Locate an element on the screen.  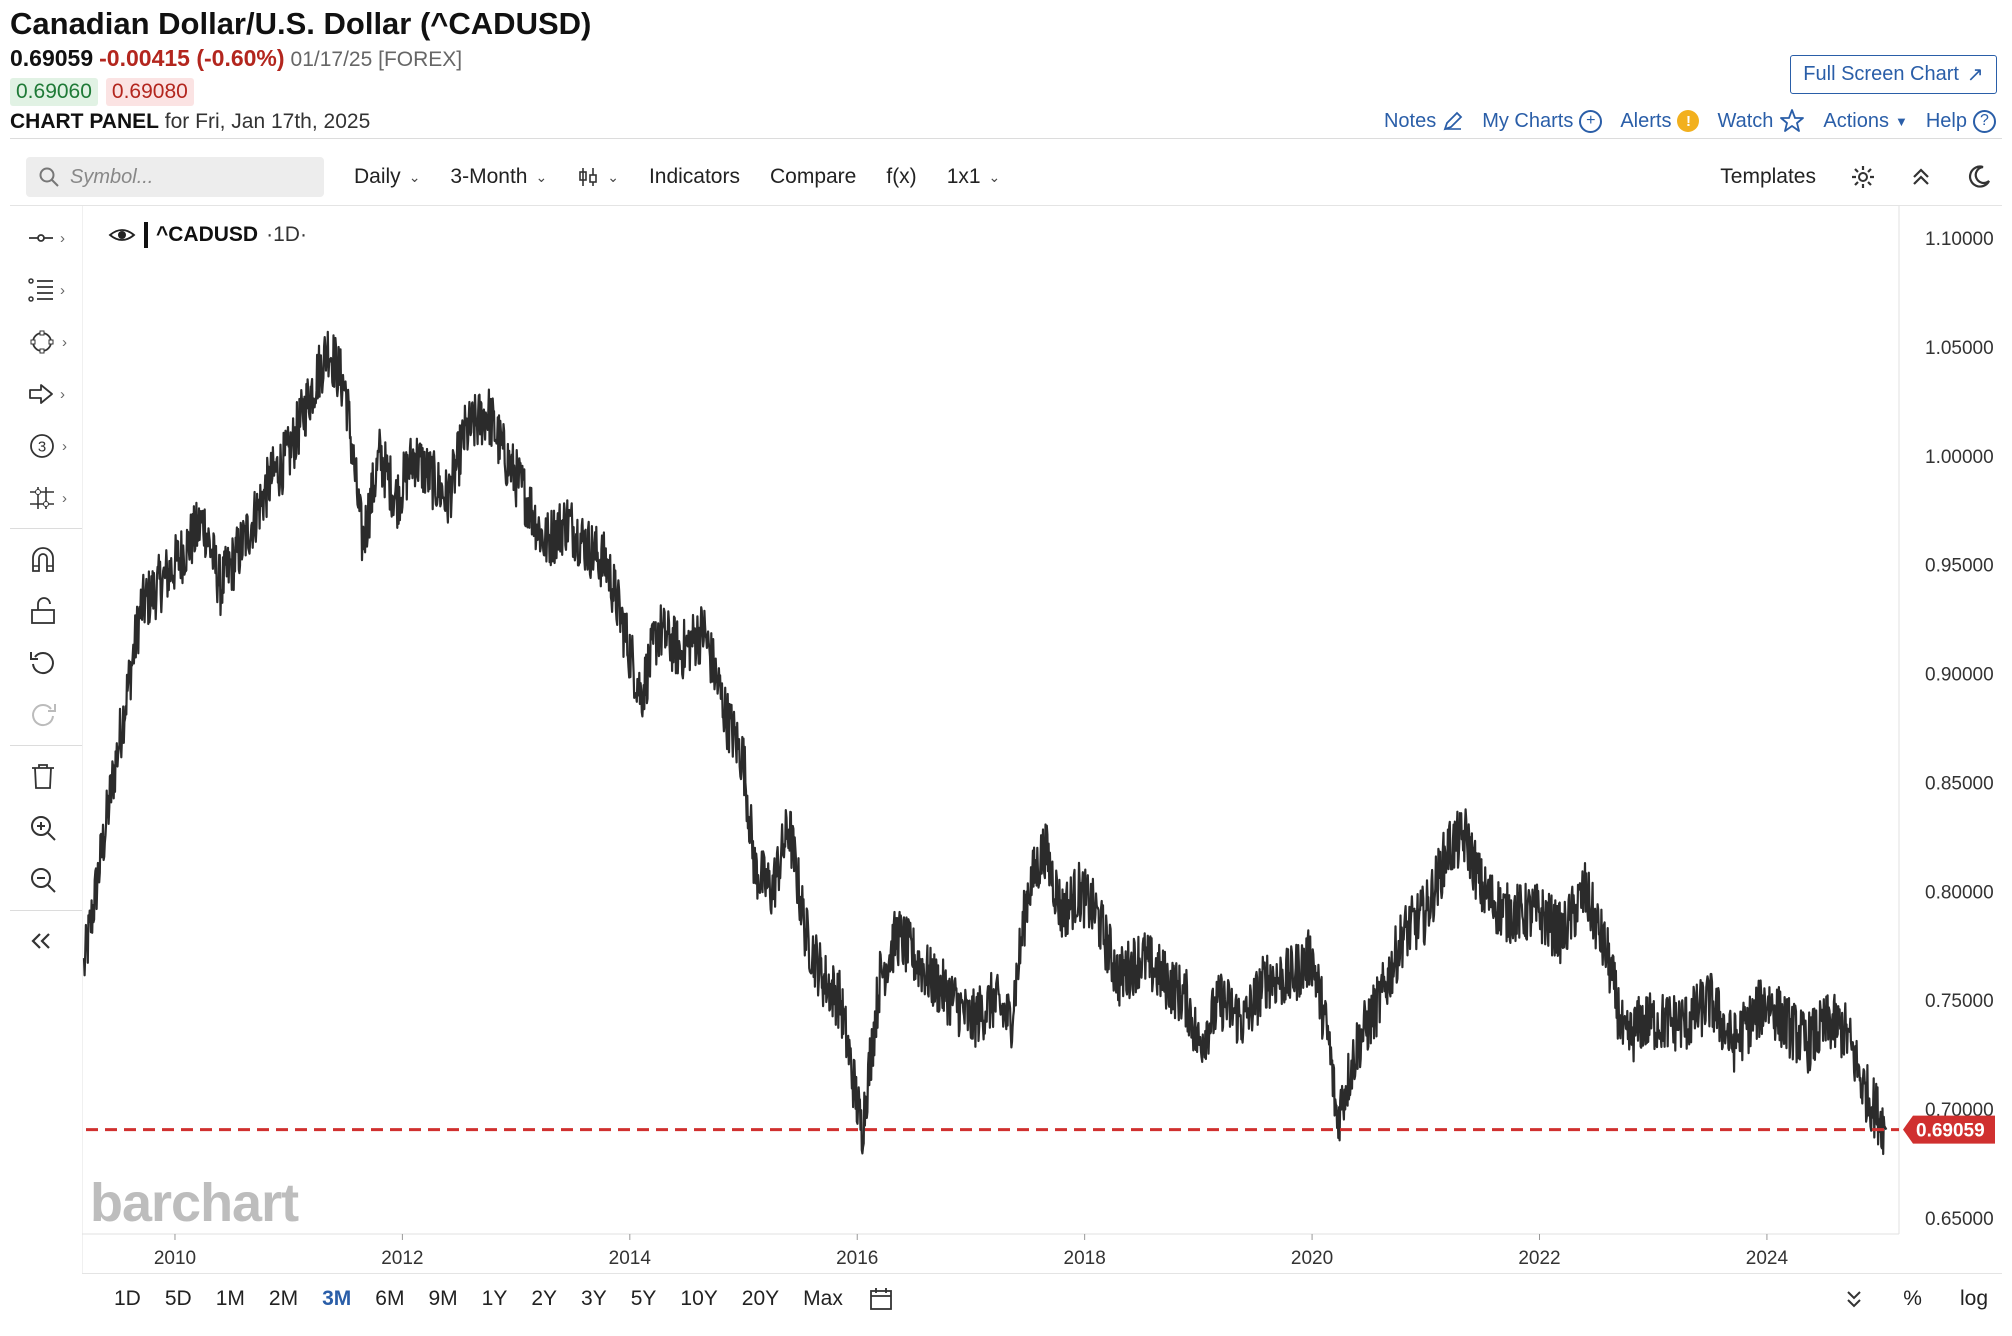
x-tick-label: 2020 is located at coordinates (1312, 1258).